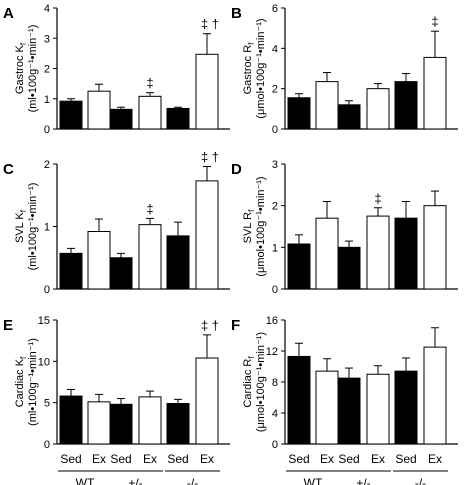 This screenshot has height=485, width=465. I want to click on panel-letter: B, so click(236, 13).